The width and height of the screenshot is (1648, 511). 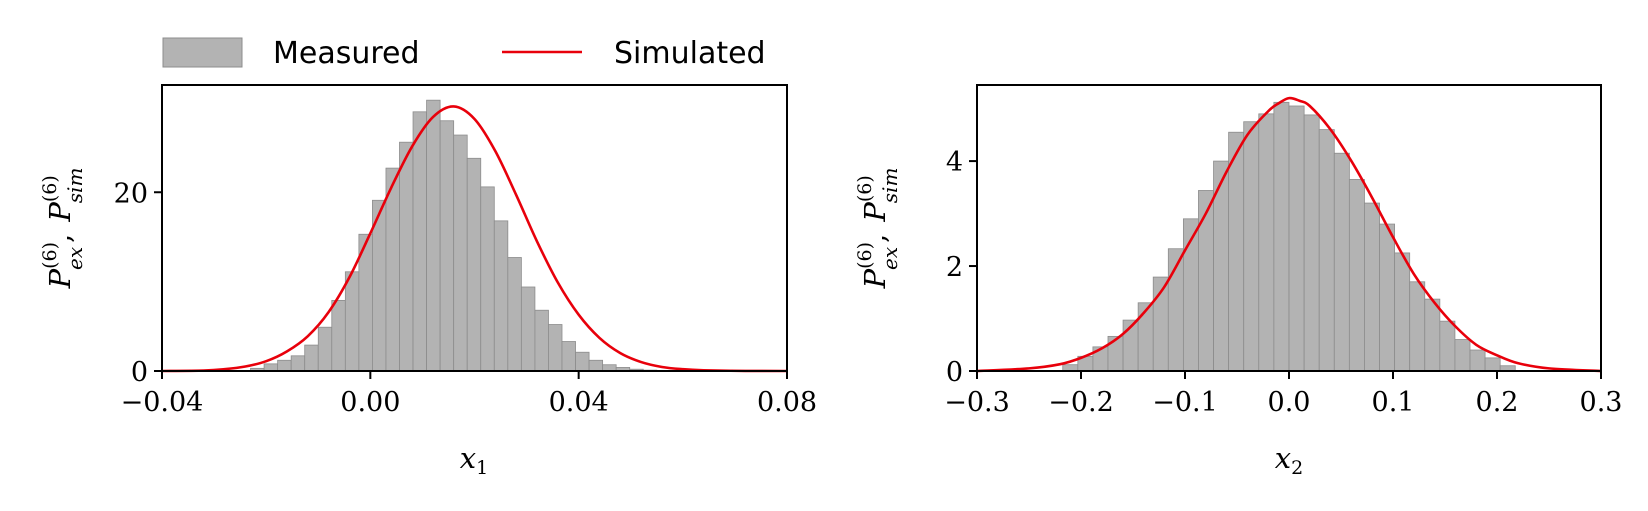 What do you see at coordinates (579, 402) in the screenshot?
I see `panel-x1-xtick-label: 0.04` at bounding box center [579, 402].